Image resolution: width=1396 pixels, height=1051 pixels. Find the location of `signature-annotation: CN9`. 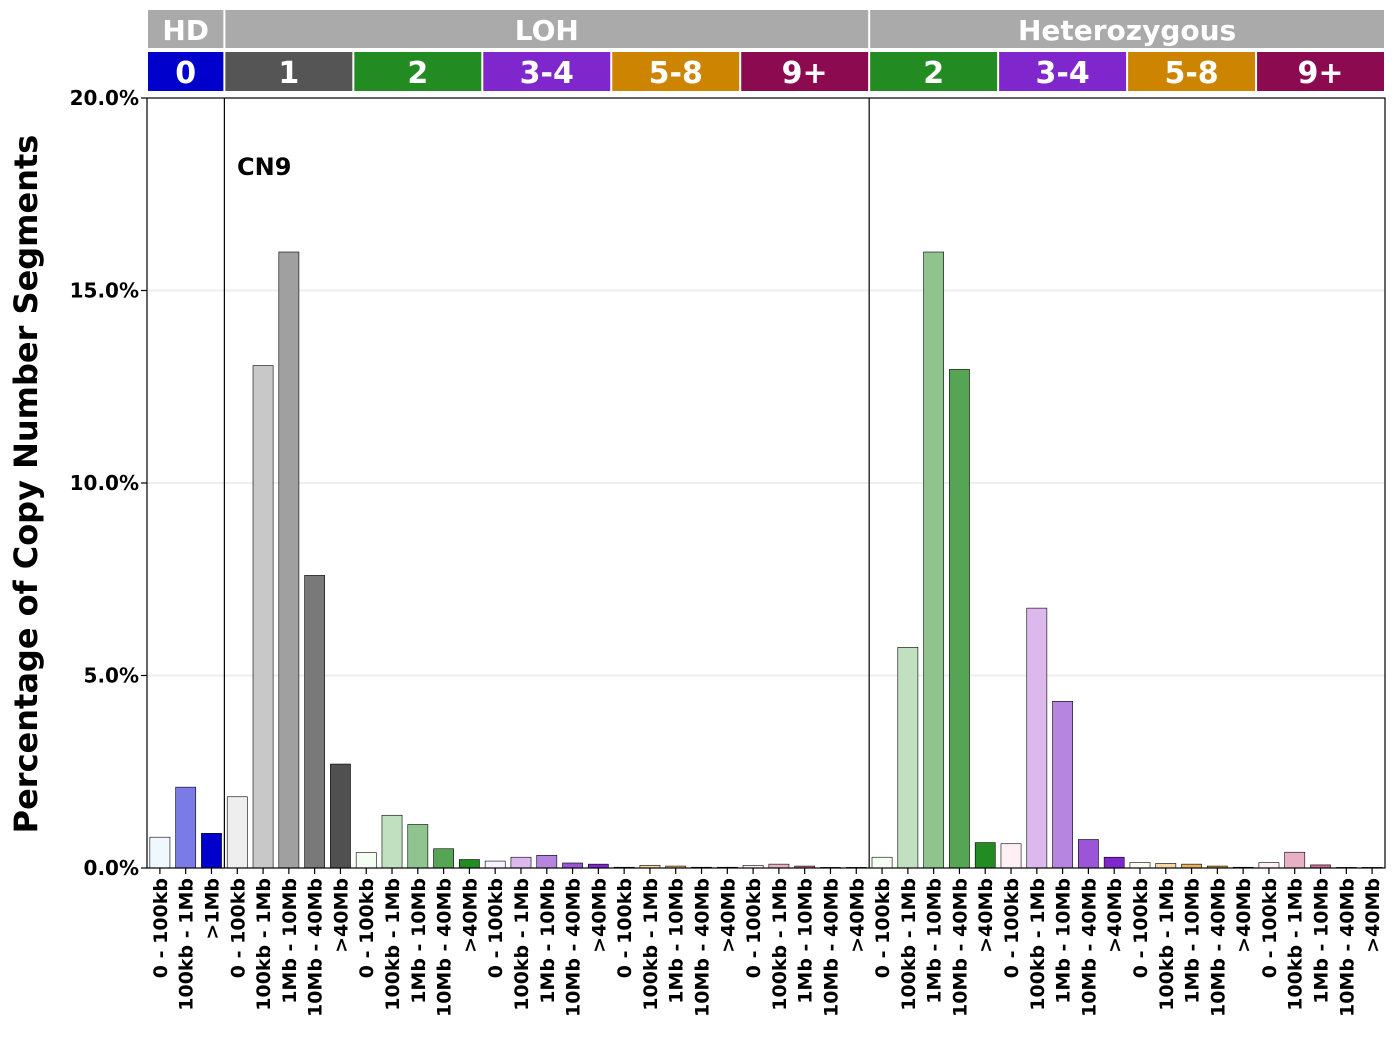

signature-annotation: CN9 is located at coordinates (264, 167).